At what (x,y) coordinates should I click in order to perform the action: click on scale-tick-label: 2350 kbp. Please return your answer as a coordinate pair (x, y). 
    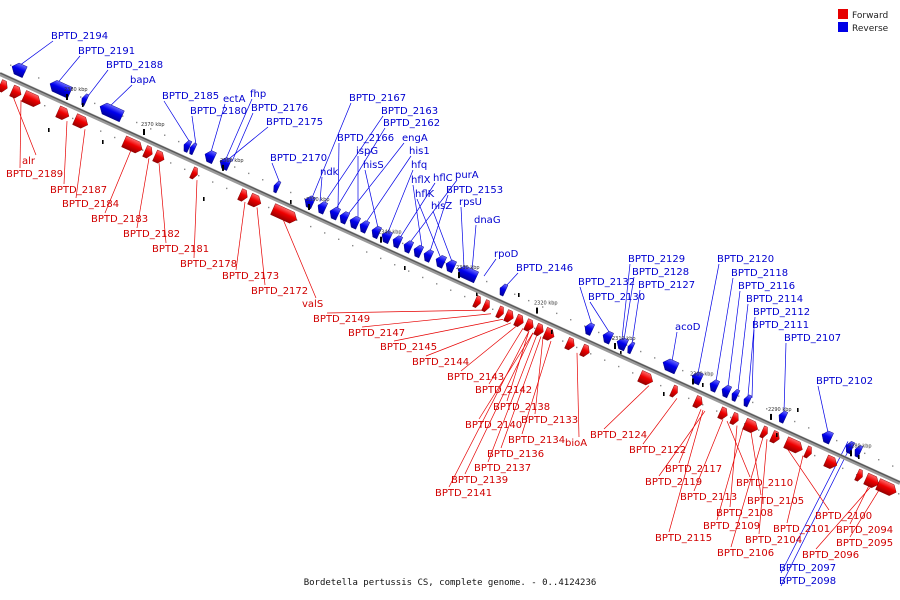
    Looking at the image, I should click on (318, 200).